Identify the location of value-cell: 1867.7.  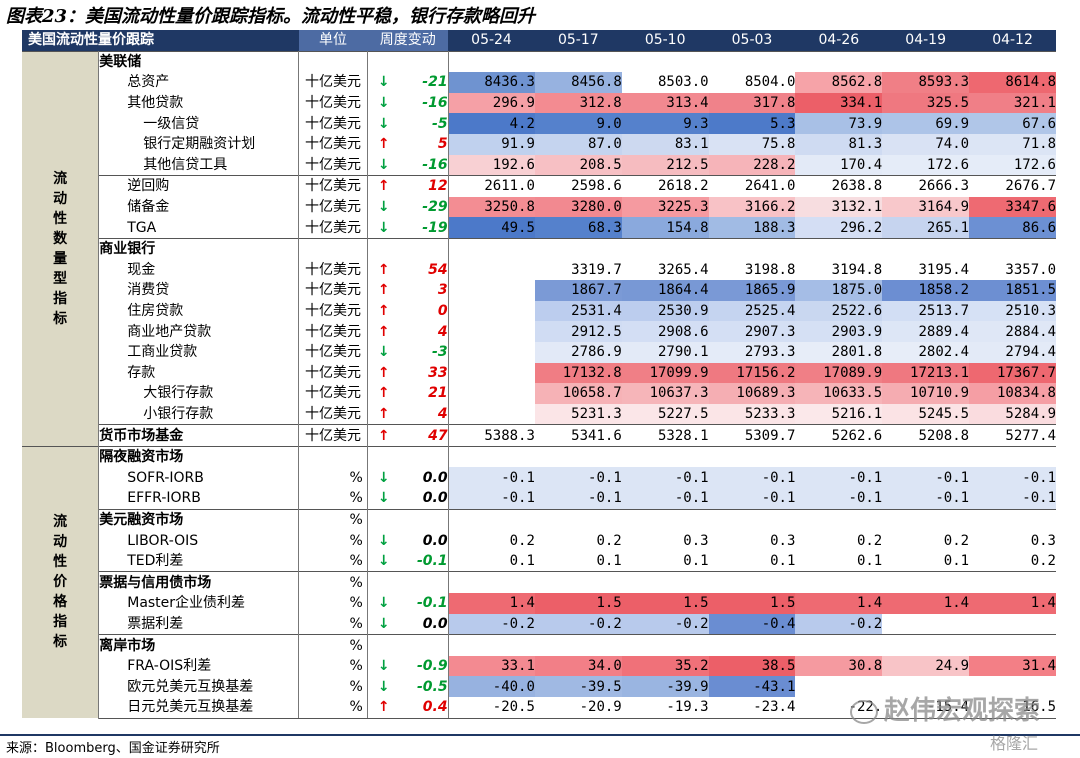
(578, 290).